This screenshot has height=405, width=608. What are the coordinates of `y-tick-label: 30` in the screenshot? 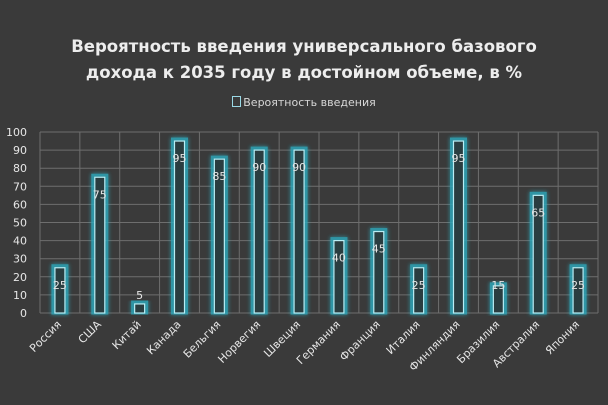 It's located at (20, 259).